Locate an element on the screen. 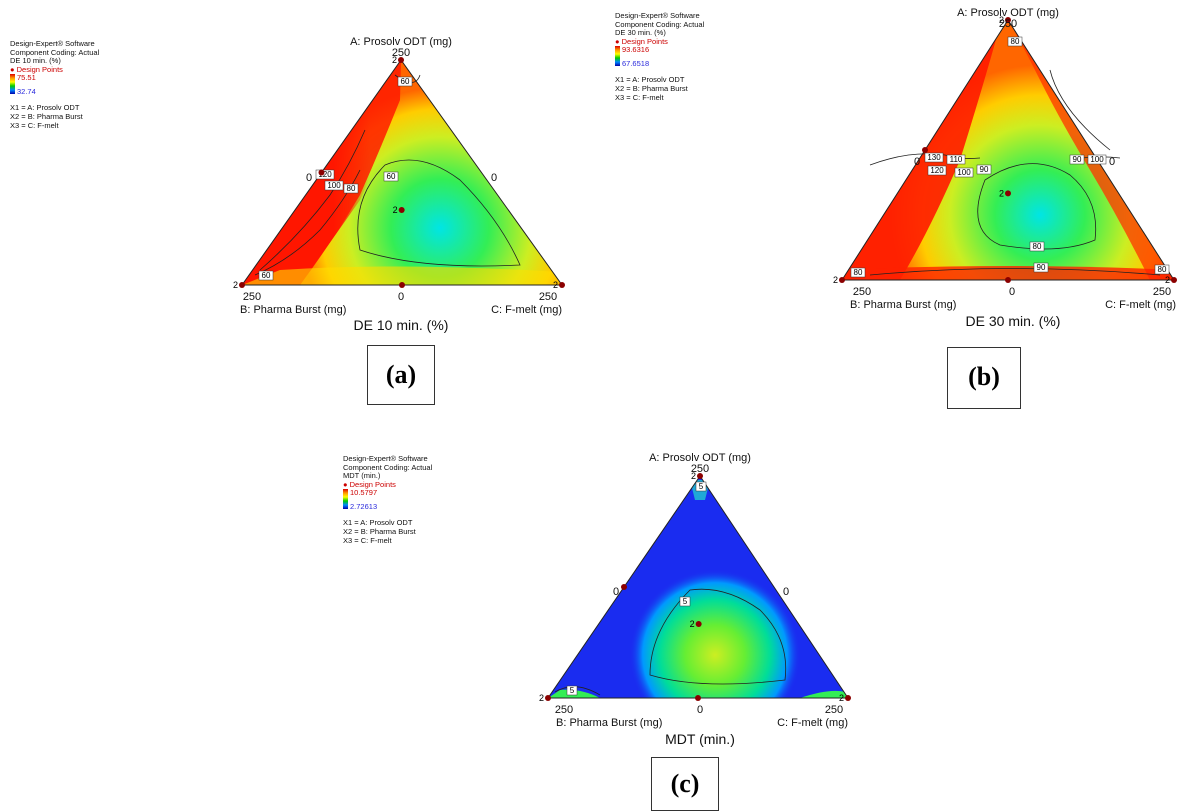 Image resolution: width=1190 pixels, height=811 pixels. software-label: Design-Expert® Software is located at coordinates (385, 458).